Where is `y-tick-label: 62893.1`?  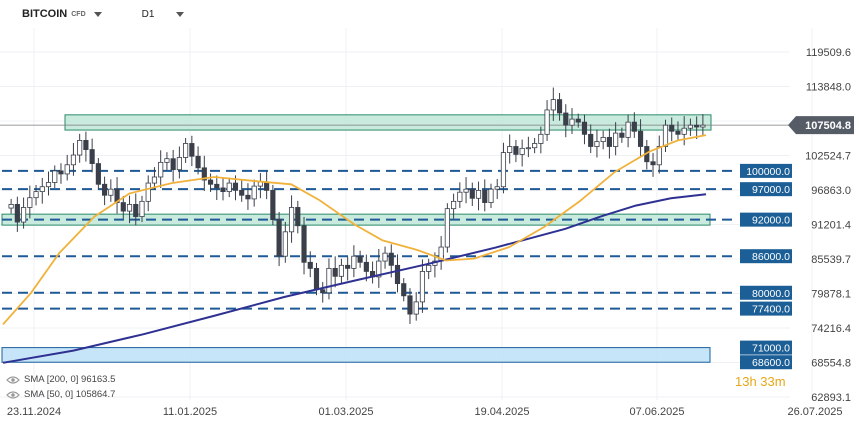
y-tick-label: 62893.1 is located at coordinates (831, 398).